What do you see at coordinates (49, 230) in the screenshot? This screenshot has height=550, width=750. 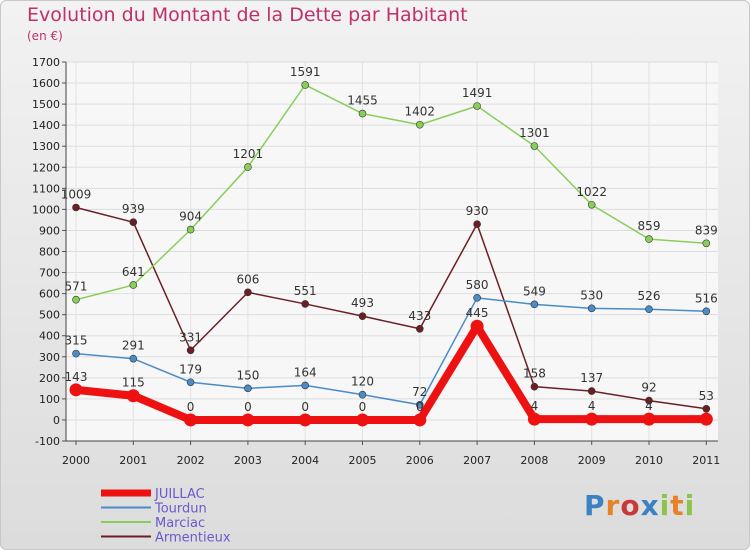 I see `y-tick-label: 900` at bounding box center [49, 230].